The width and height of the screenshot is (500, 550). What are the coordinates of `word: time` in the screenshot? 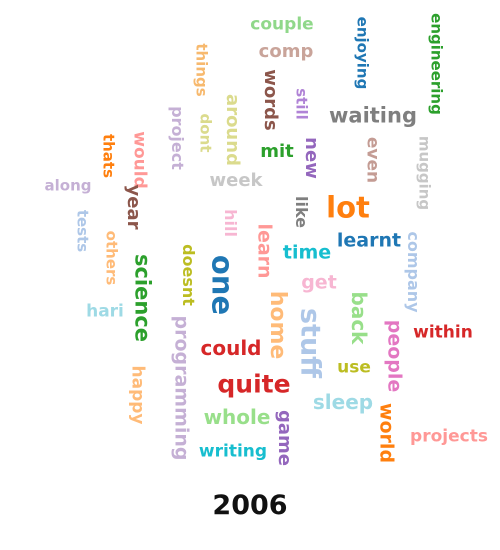 It's located at (307, 252).